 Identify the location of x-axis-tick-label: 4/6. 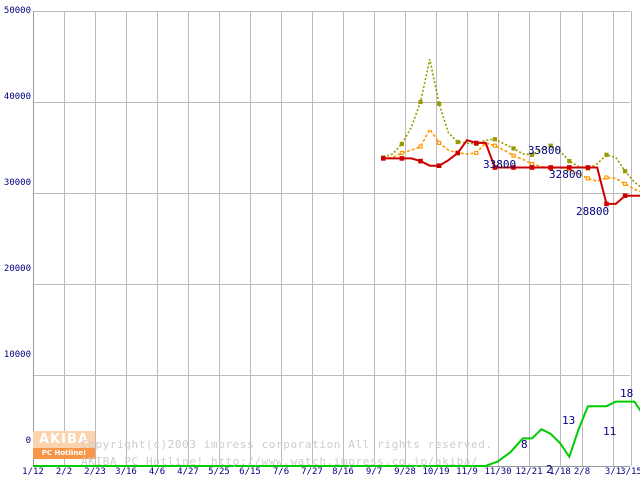
(157, 472).